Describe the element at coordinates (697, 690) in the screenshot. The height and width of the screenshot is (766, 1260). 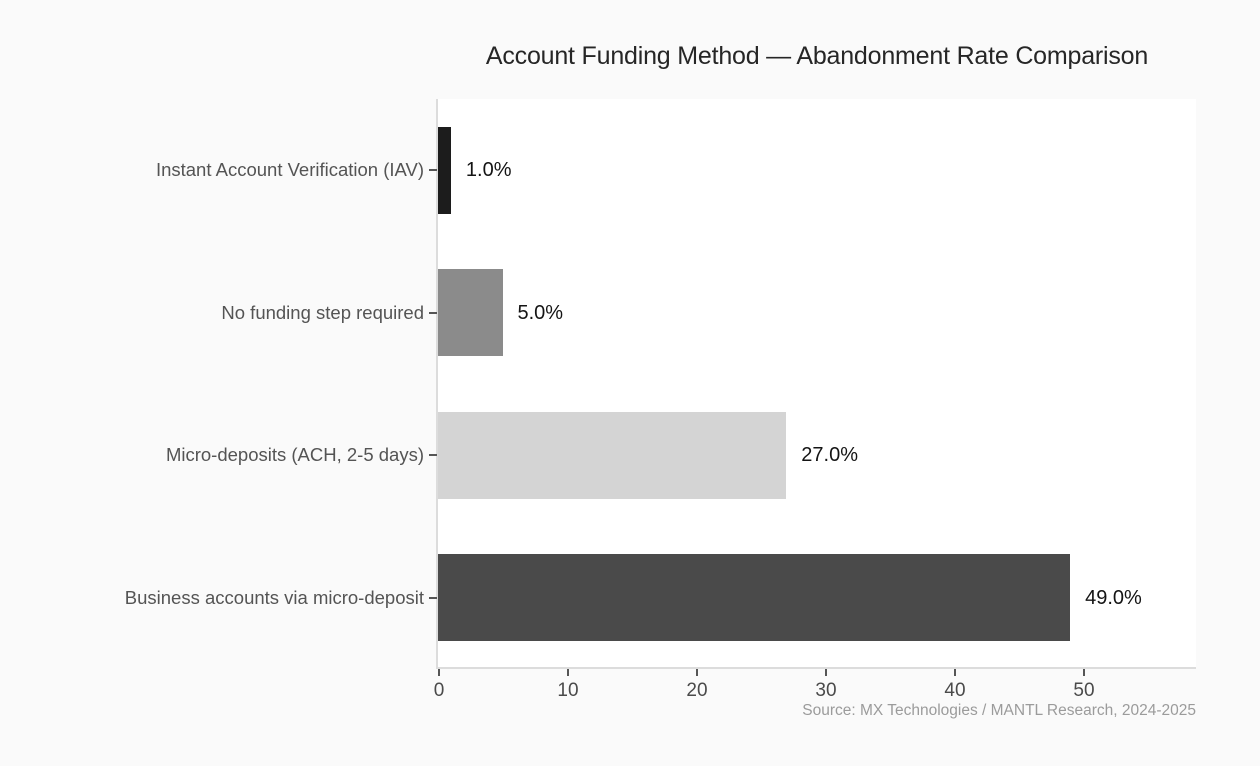
I see `x-axis-tick-label: 20` at that location.